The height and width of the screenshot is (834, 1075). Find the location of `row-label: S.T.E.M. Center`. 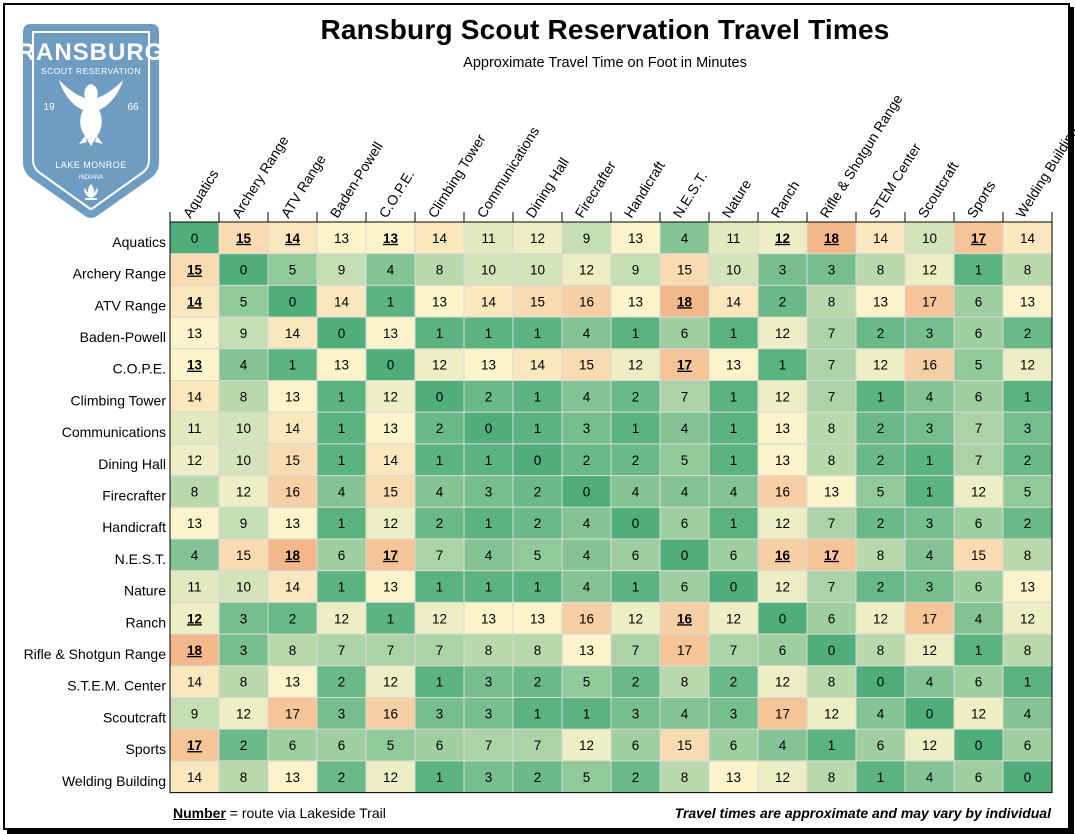

row-label: S.T.E.M. Center is located at coordinates (116, 686).